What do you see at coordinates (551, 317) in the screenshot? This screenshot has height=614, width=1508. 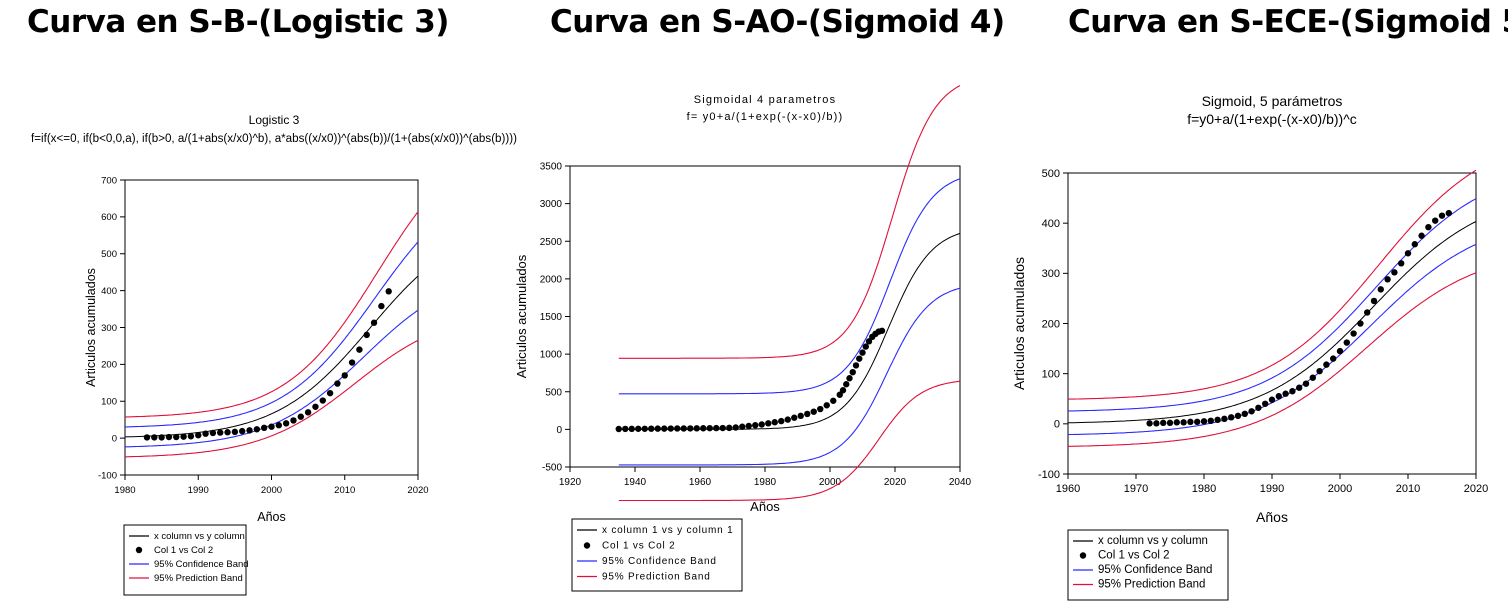 I see `y-tick-label: 1500` at bounding box center [551, 317].